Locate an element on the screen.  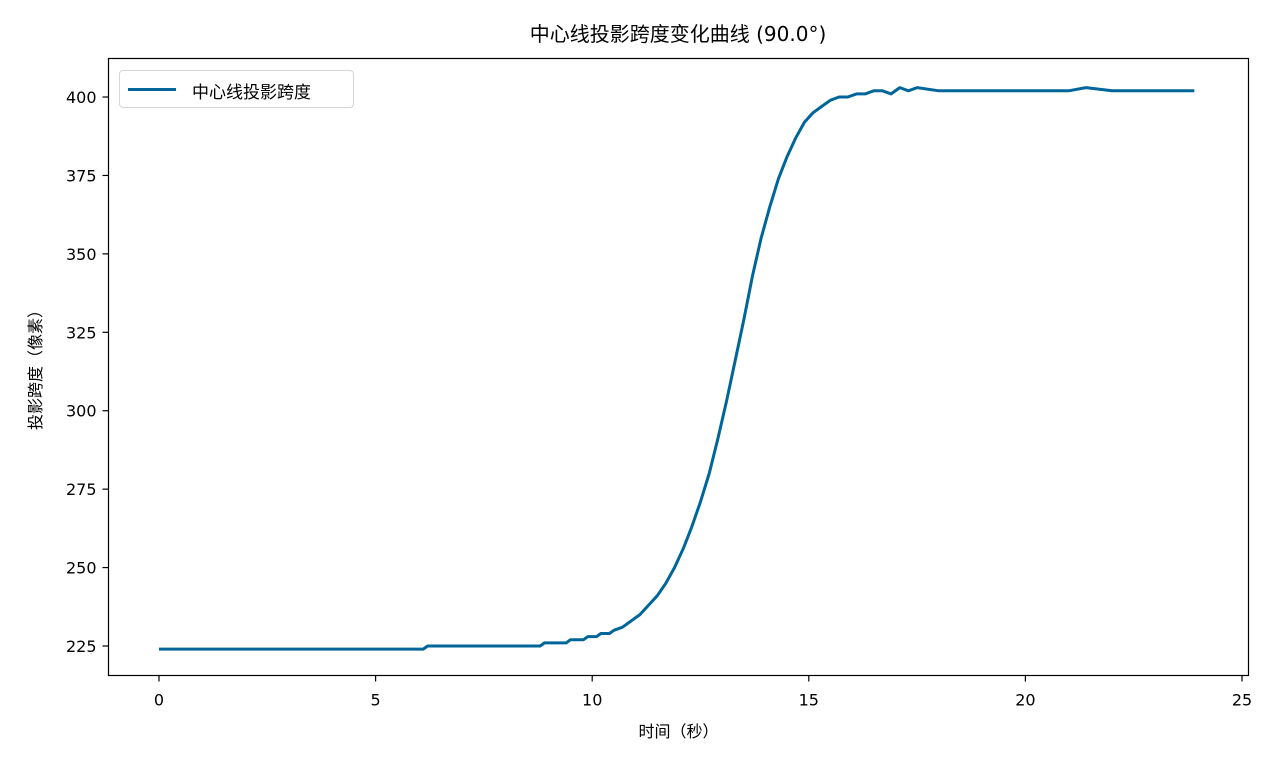
x-axis-ticks: 0 5 10 15 20 25 is located at coordinates (703, 692).